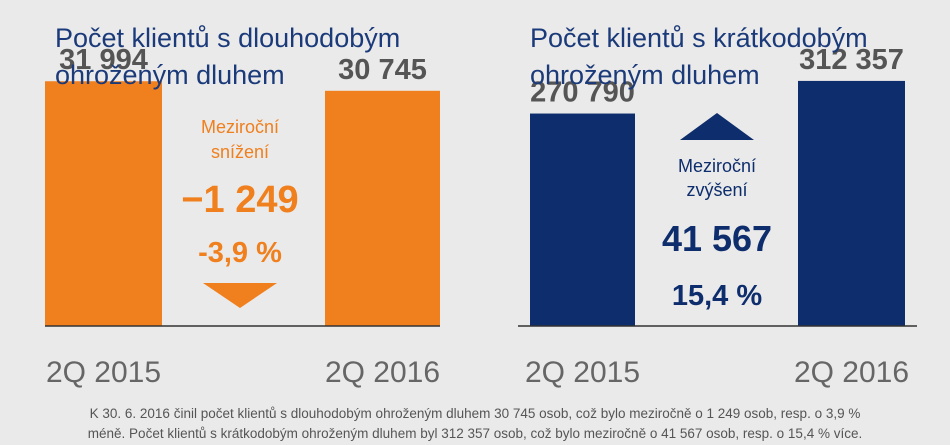 This screenshot has height=445, width=950. I want to click on right-bar-2-value-label: 312 357, so click(851, 60).